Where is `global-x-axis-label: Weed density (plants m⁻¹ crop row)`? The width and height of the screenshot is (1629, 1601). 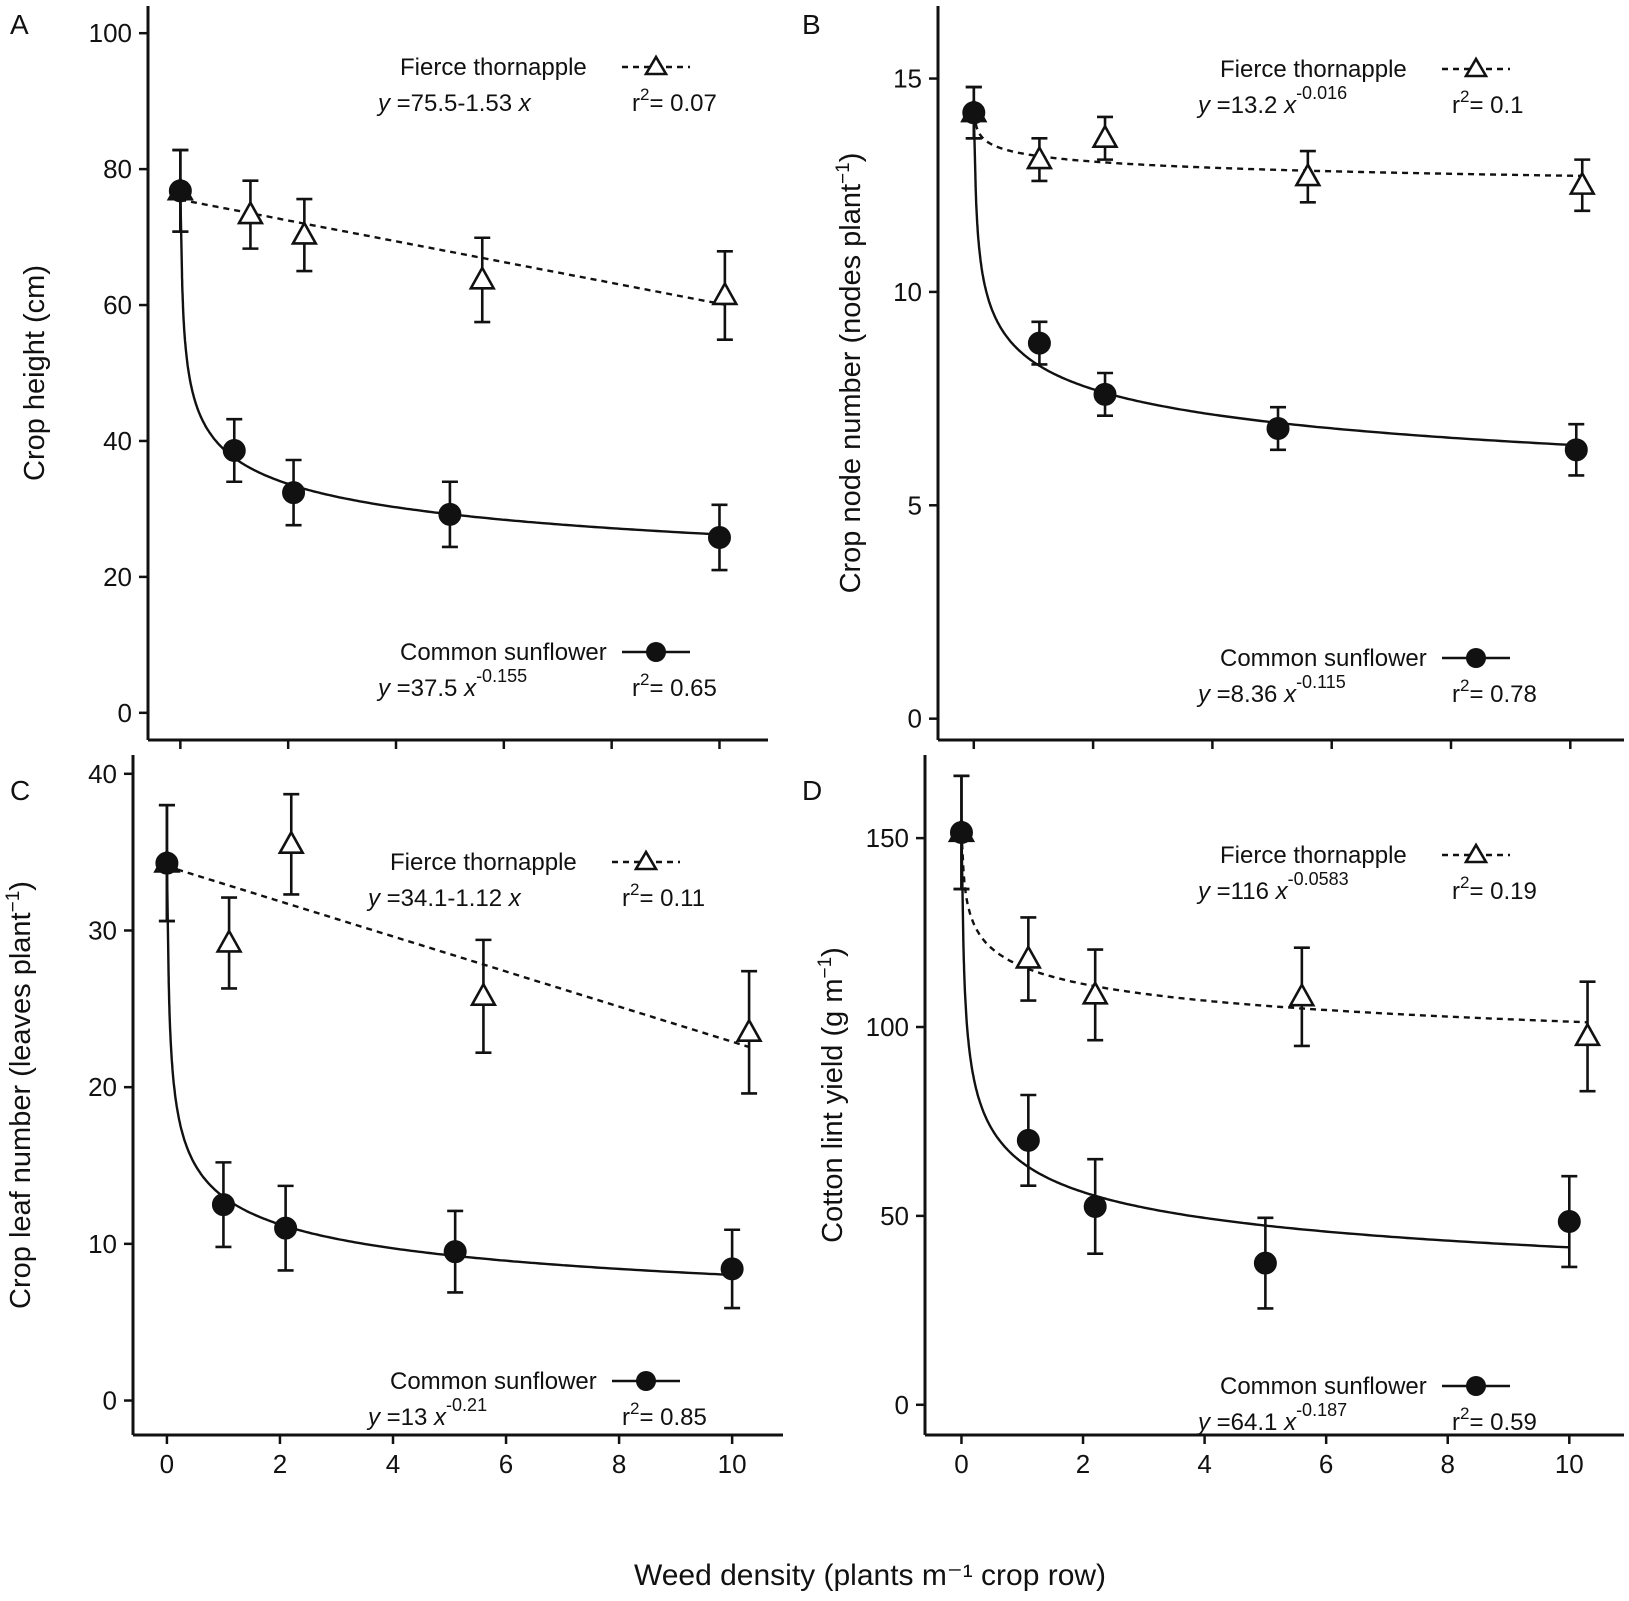
global-x-axis-label: Weed density (plants m⁻¹ crop row) is located at coordinates (870, 1575).